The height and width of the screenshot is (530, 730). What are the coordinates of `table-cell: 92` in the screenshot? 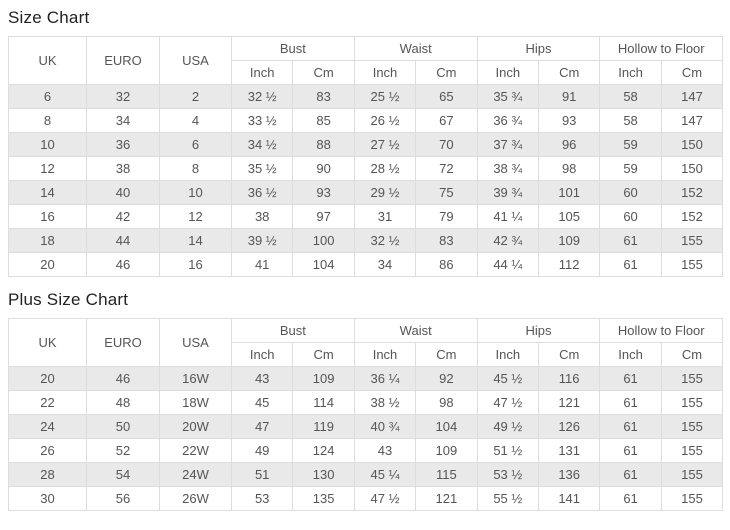 It's located at (446, 378).